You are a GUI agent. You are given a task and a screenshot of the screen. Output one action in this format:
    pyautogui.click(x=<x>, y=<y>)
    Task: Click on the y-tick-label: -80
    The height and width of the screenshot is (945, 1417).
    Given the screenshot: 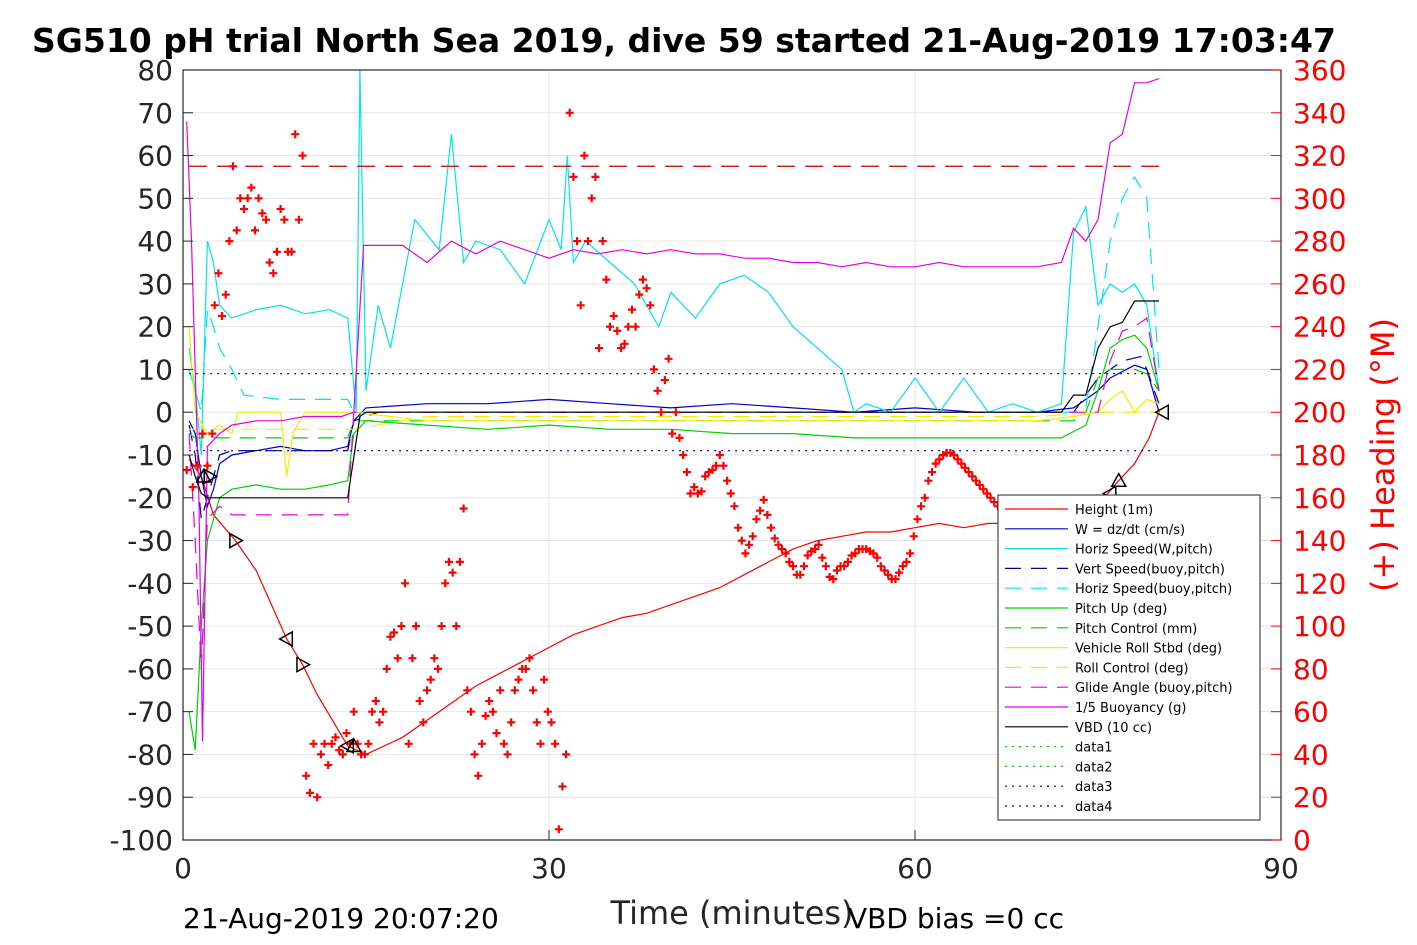 What is the action you would take?
    pyautogui.click(x=150, y=754)
    